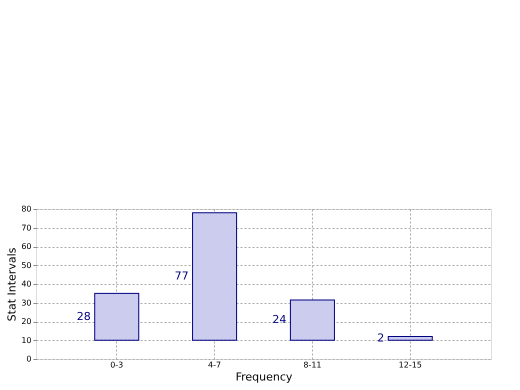 The height and width of the screenshot is (390, 520). I want to click on y-axis-title: Stat Intervals, so click(11, 284).